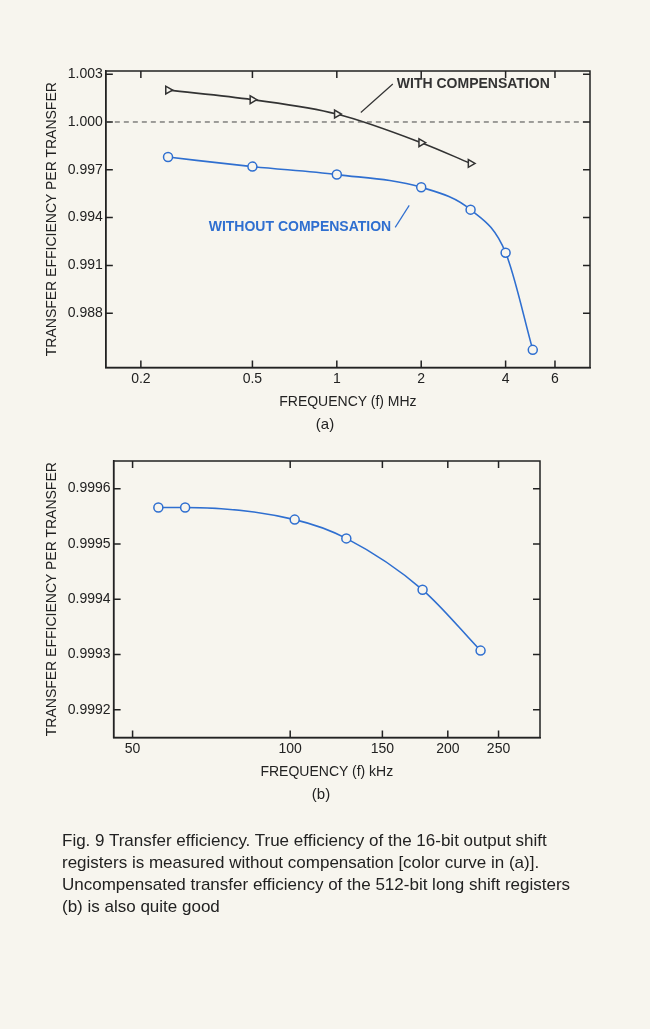 The width and height of the screenshot is (650, 1029). Describe the element at coordinates (421, 377) in the screenshot. I see `x-tick-label: 2` at that location.